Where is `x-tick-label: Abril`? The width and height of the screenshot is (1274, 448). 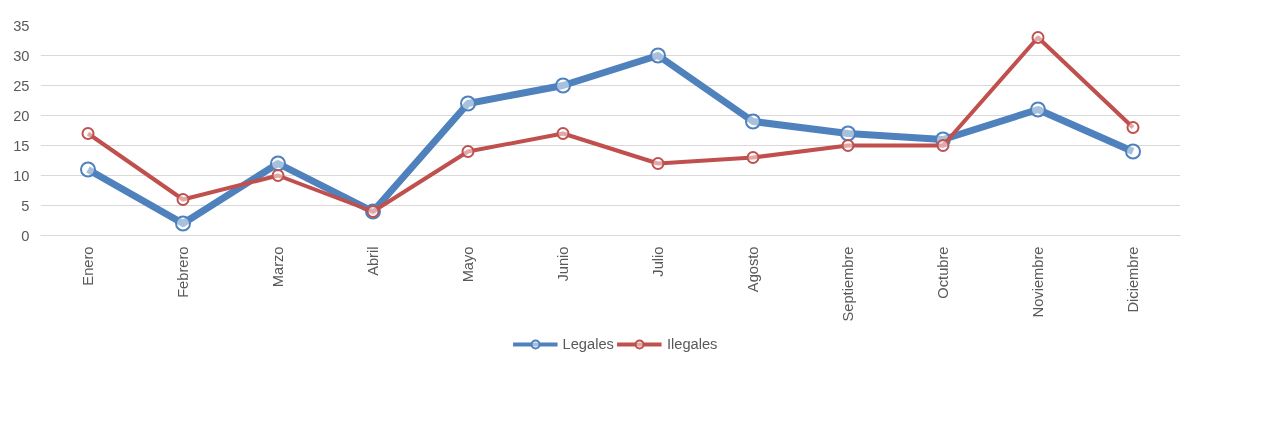
x-tick-label: Abril is located at coordinates (373, 261).